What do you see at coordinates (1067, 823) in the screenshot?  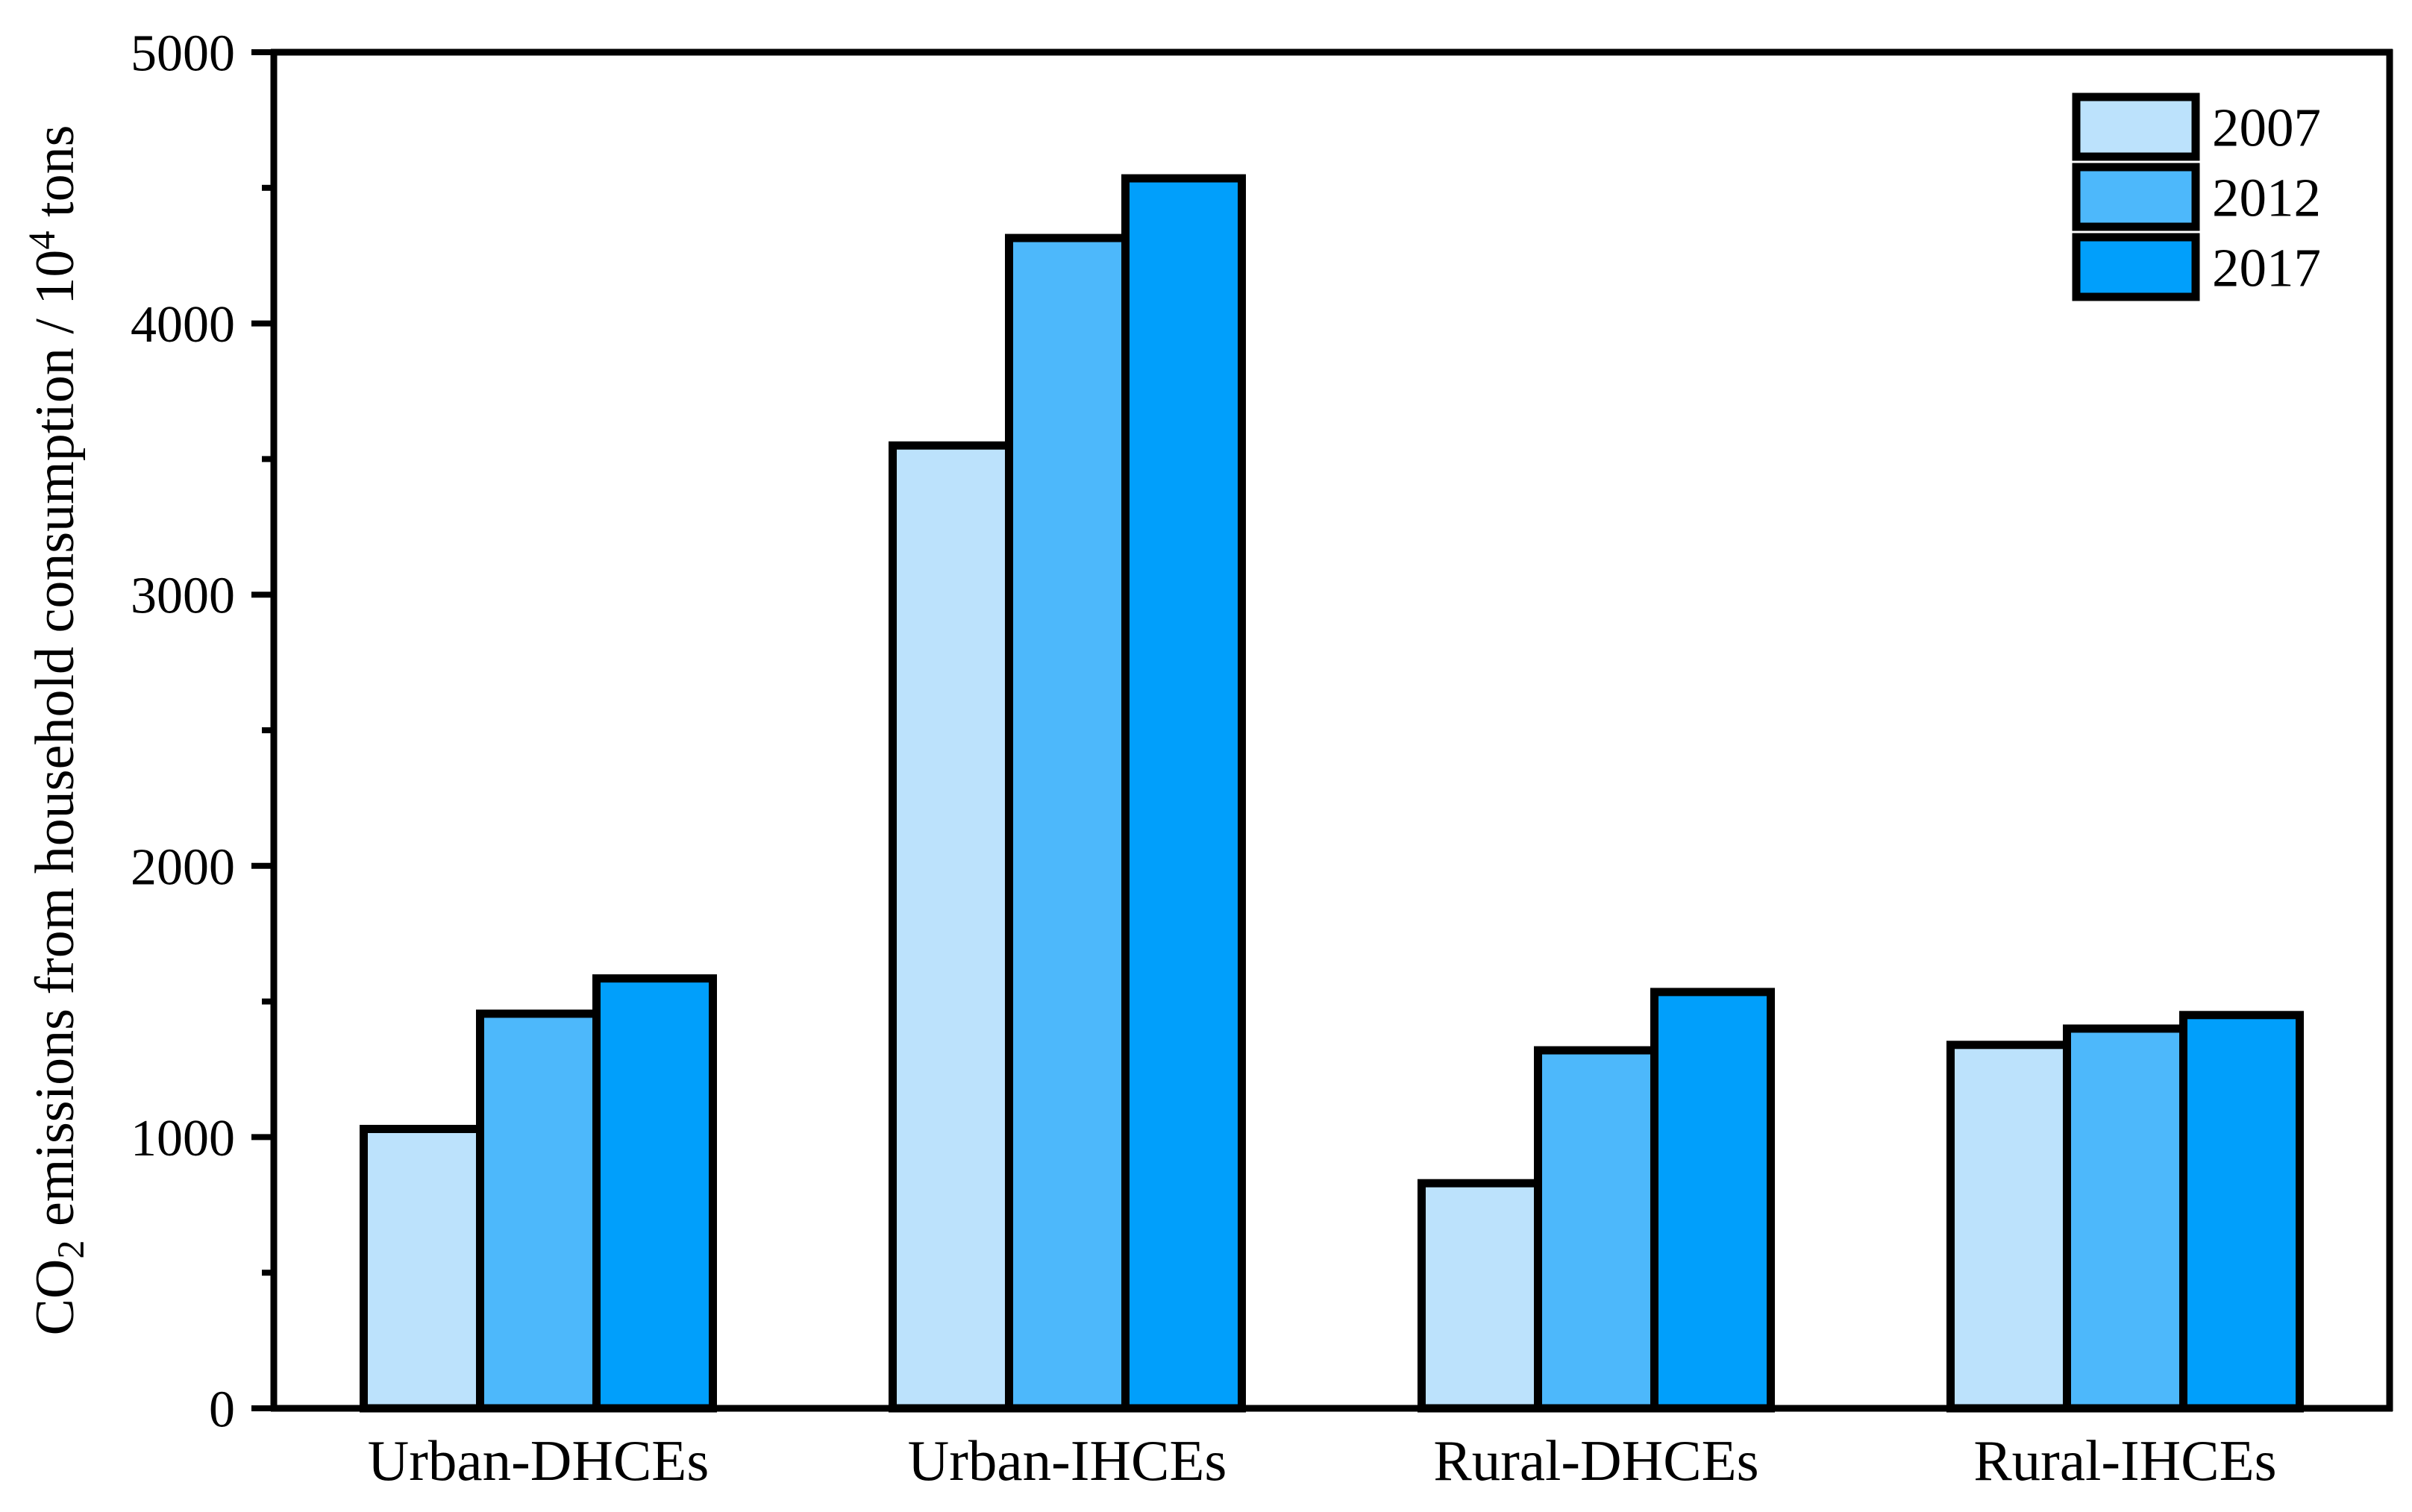 I see `bar-Urban-IHCEs-2012` at bounding box center [1067, 823].